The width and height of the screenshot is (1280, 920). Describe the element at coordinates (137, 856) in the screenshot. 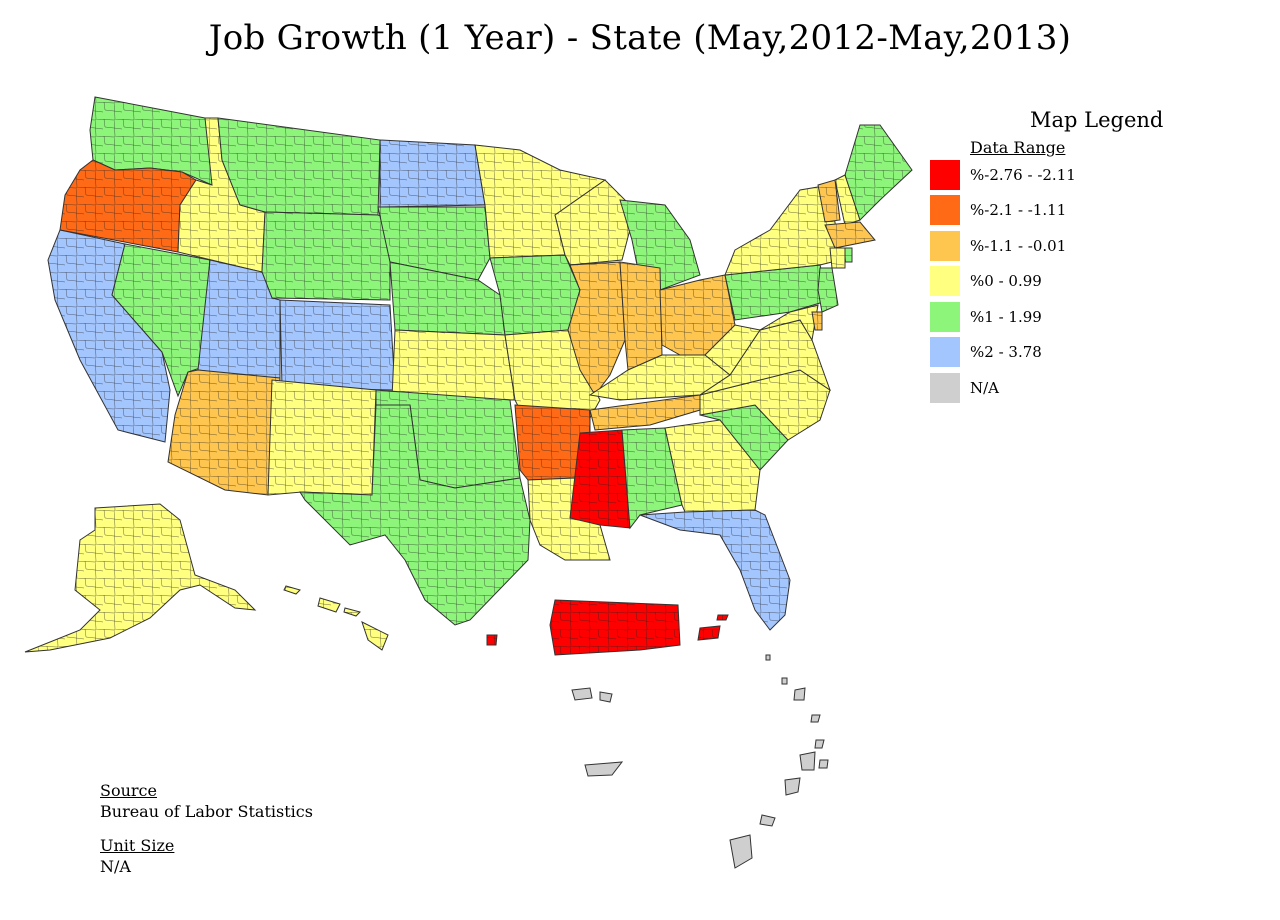

I see `unit-size-block: Unit Size N/A` at that location.